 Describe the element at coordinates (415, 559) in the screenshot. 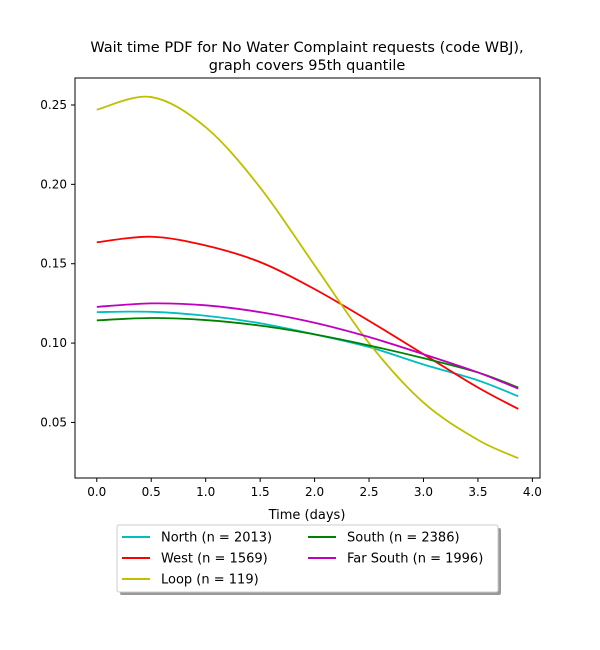

I see `legend-label: Far South (n = 1996)` at that location.